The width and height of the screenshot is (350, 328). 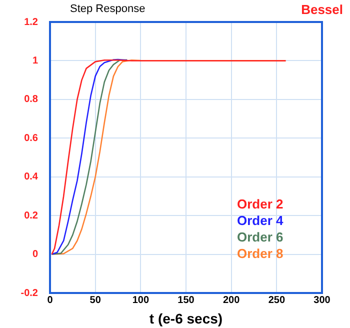 What do you see at coordinates (277, 300) in the screenshot?
I see `x-tick-label: 250` at bounding box center [277, 300].